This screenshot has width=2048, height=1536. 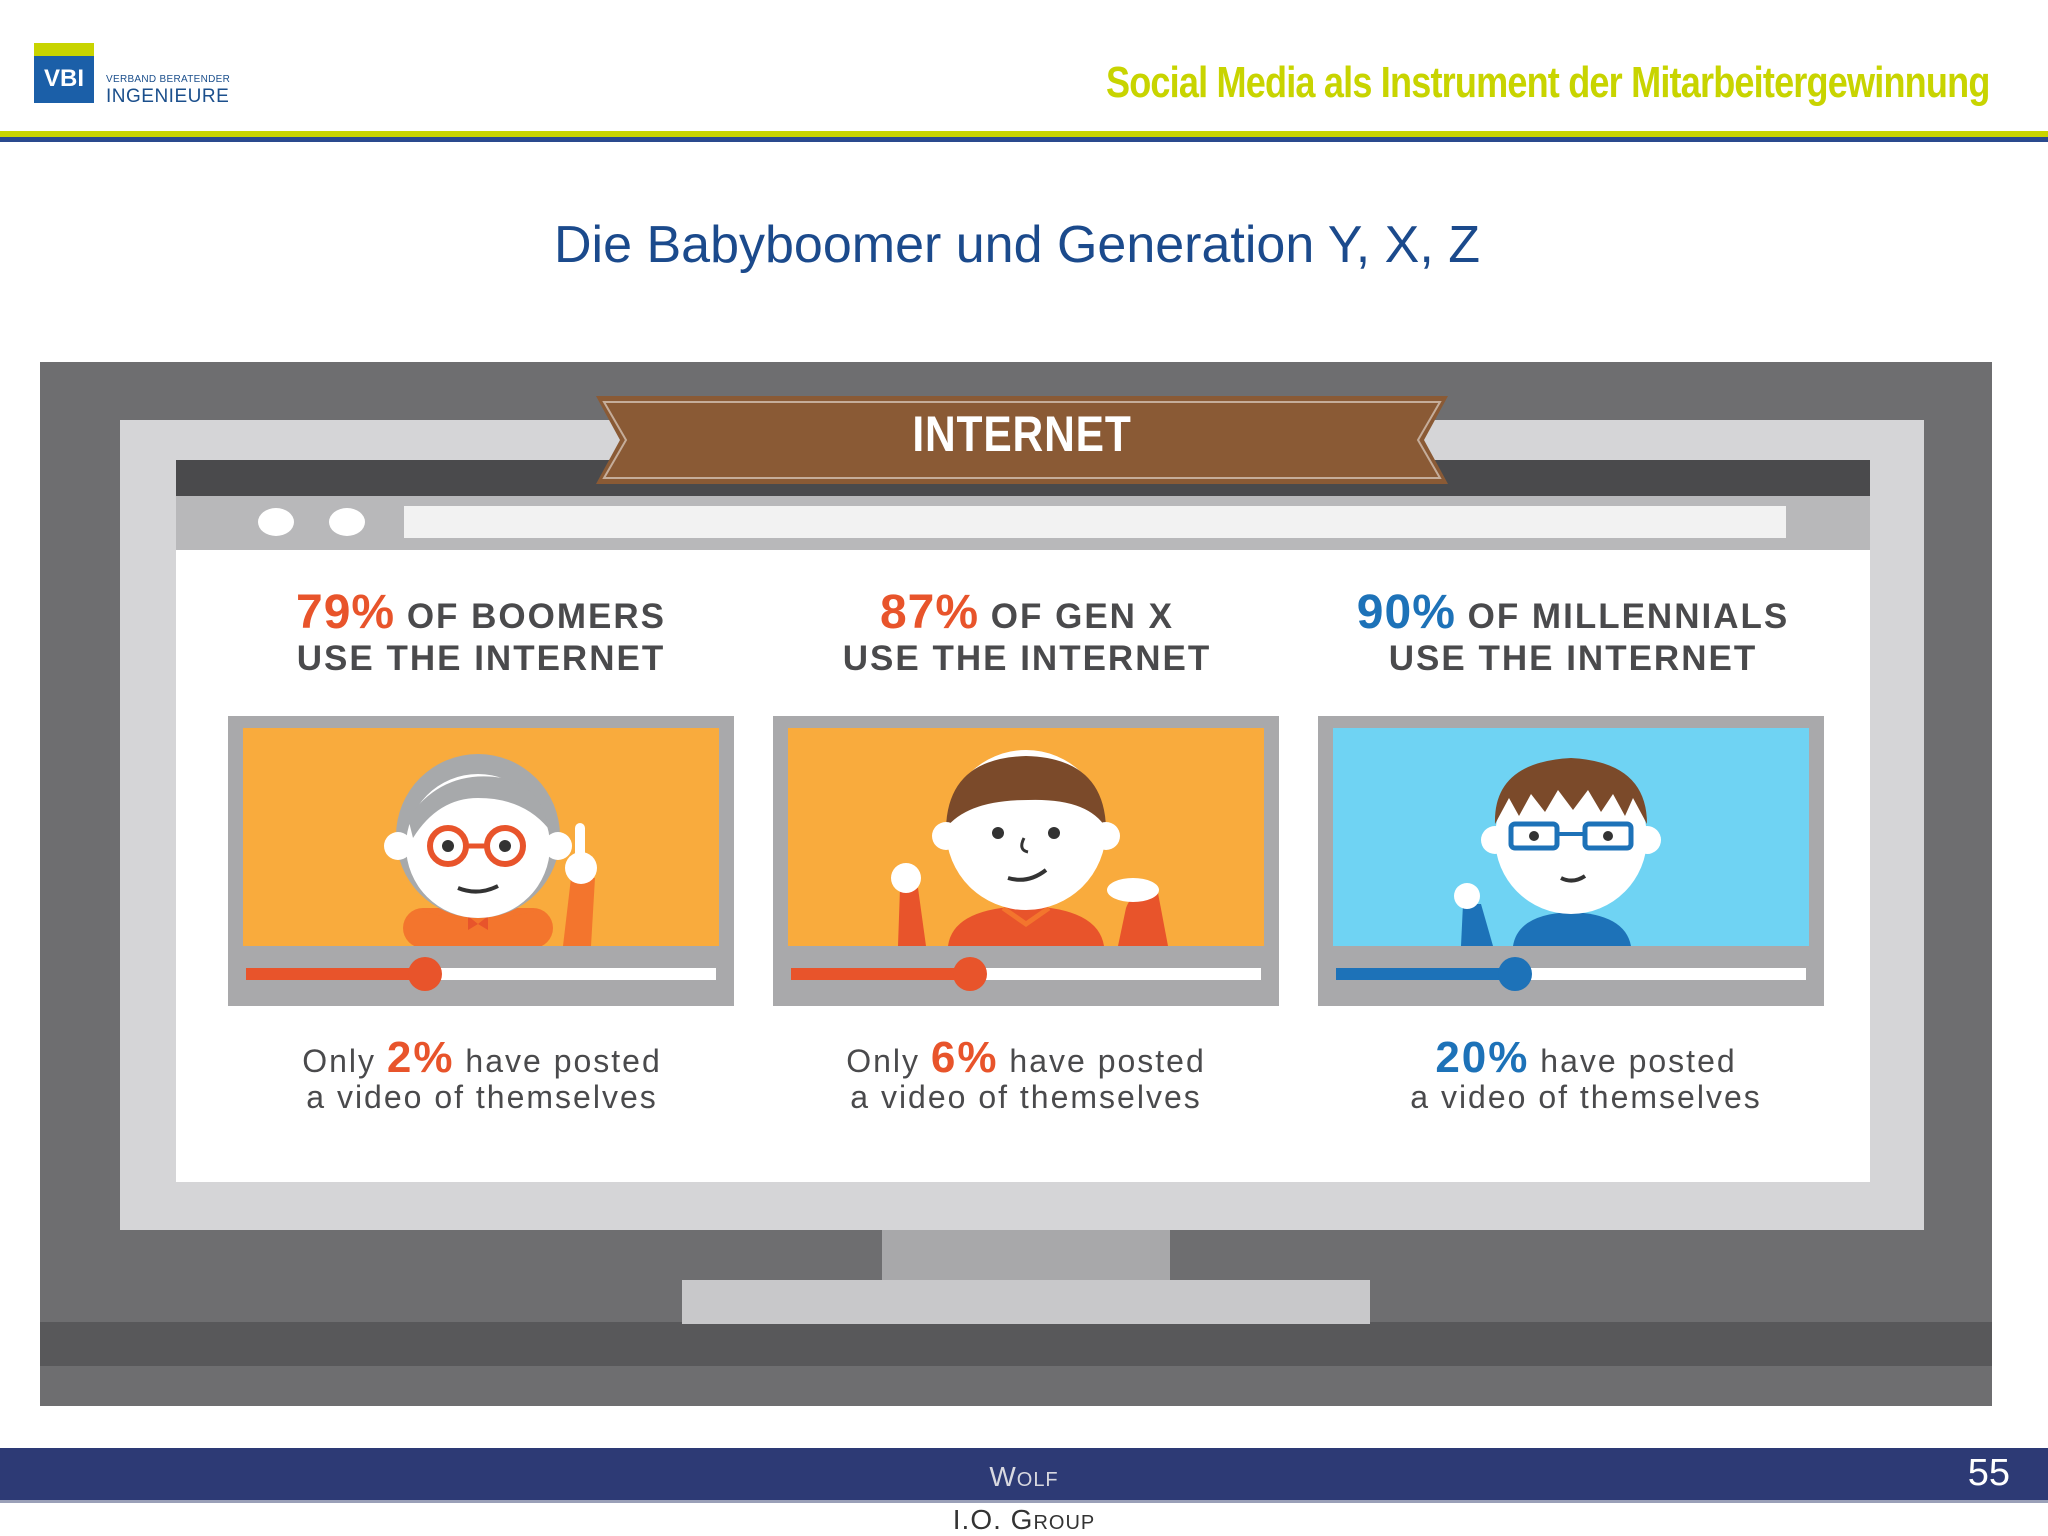 I want to click on stat-footer-millennials: 20% have posted a video of themselves, so click(x=1586, y=1076).